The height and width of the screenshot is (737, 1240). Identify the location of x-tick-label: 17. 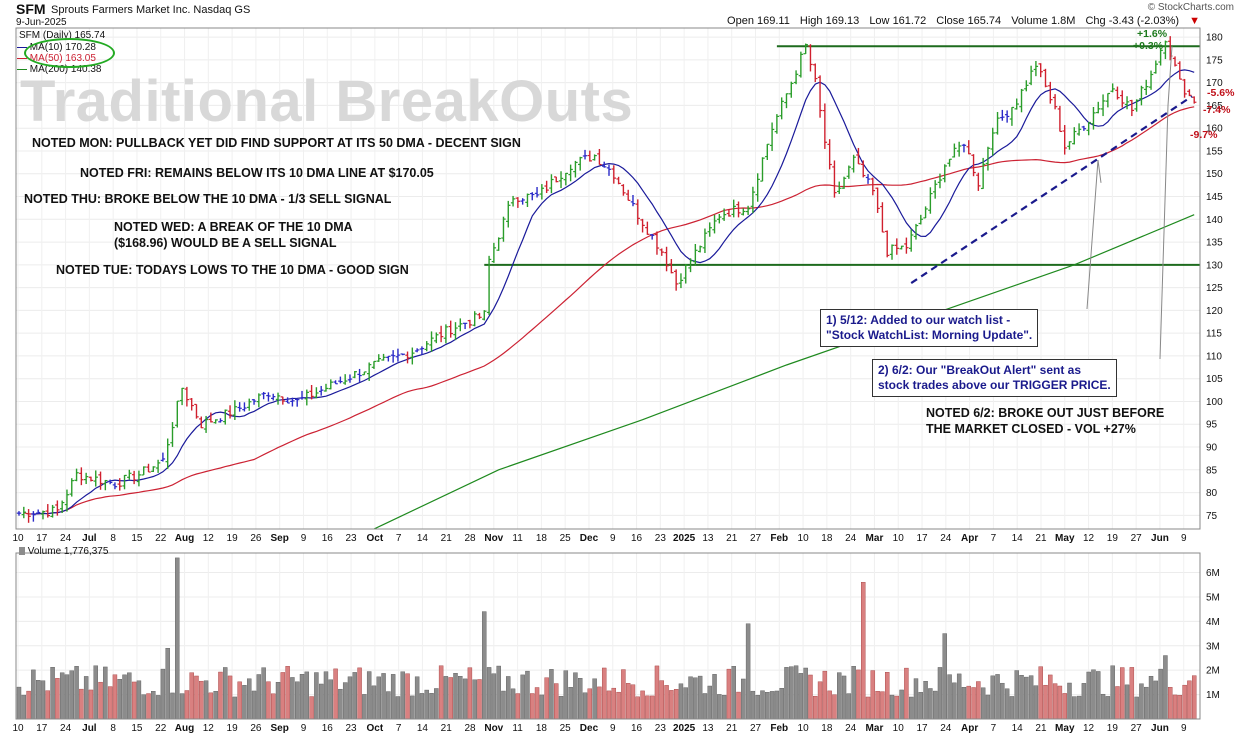
(922, 538).